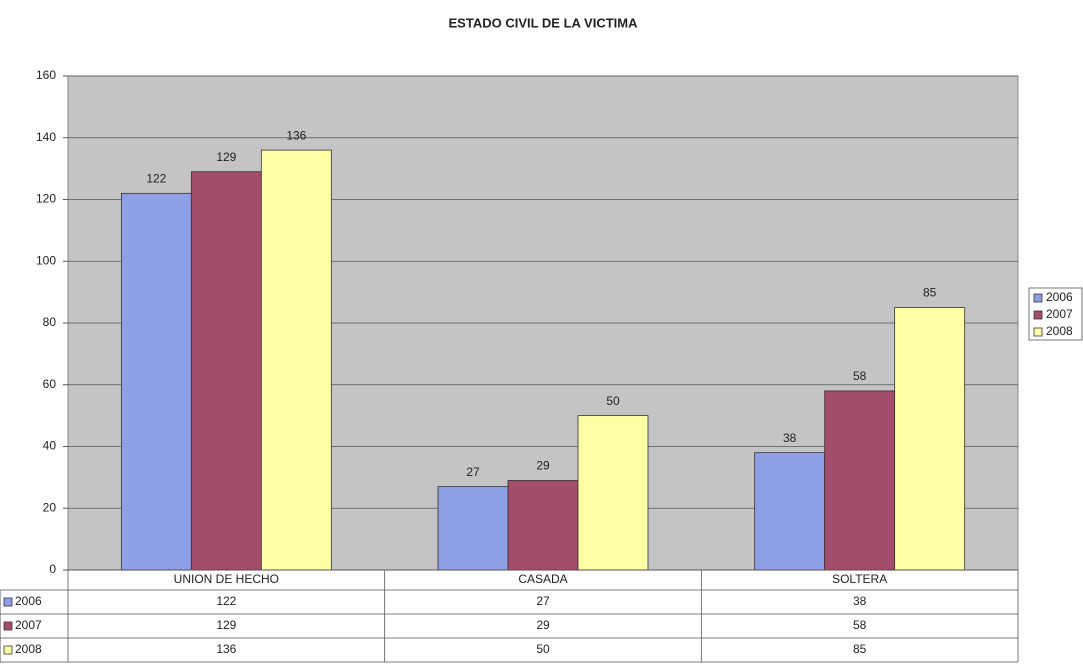 The width and height of the screenshot is (1083, 665). Describe the element at coordinates (790, 438) in the screenshot. I see `data-label: 38` at that location.